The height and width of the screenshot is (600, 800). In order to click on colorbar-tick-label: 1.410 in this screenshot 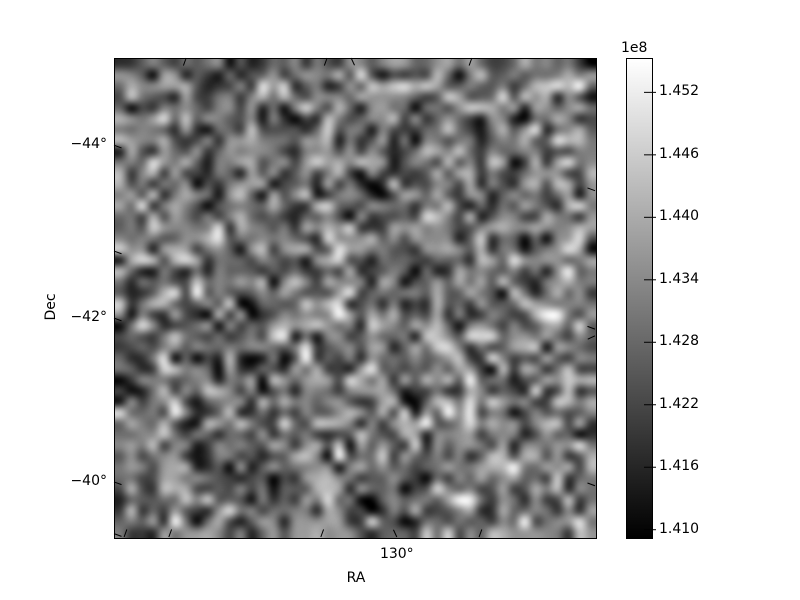, I will do `click(679, 528)`.